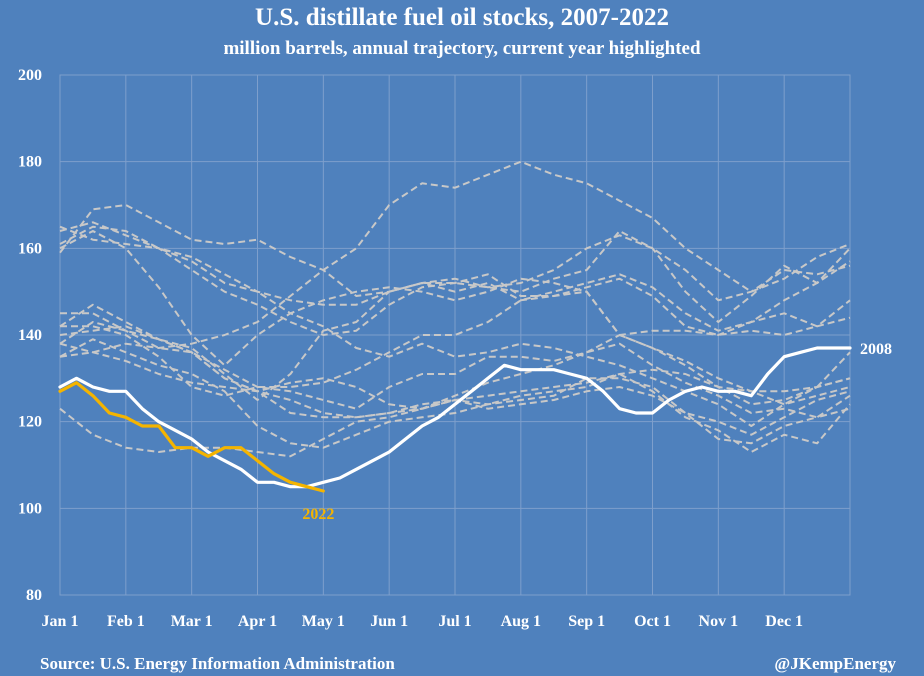  What do you see at coordinates (835, 663) in the screenshot?
I see `credit-handle: @JKempEnergy` at bounding box center [835, 663].